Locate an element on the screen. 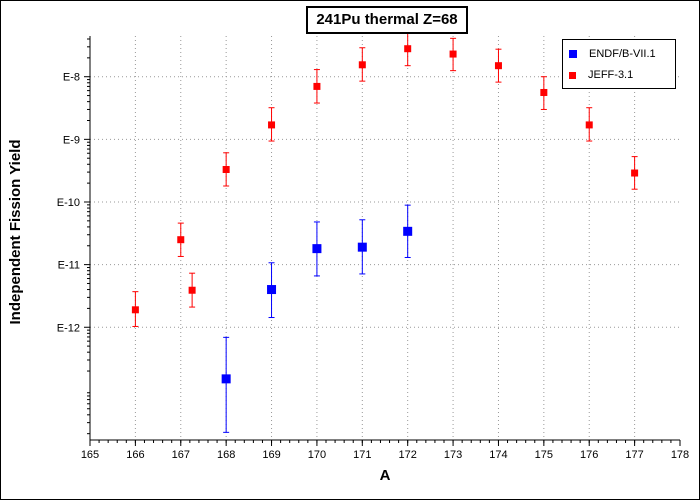 The height and width of the screenshot is (500, 700). legend-item-jeff: JEFF-3.1 is located at coordinates (601, 75).